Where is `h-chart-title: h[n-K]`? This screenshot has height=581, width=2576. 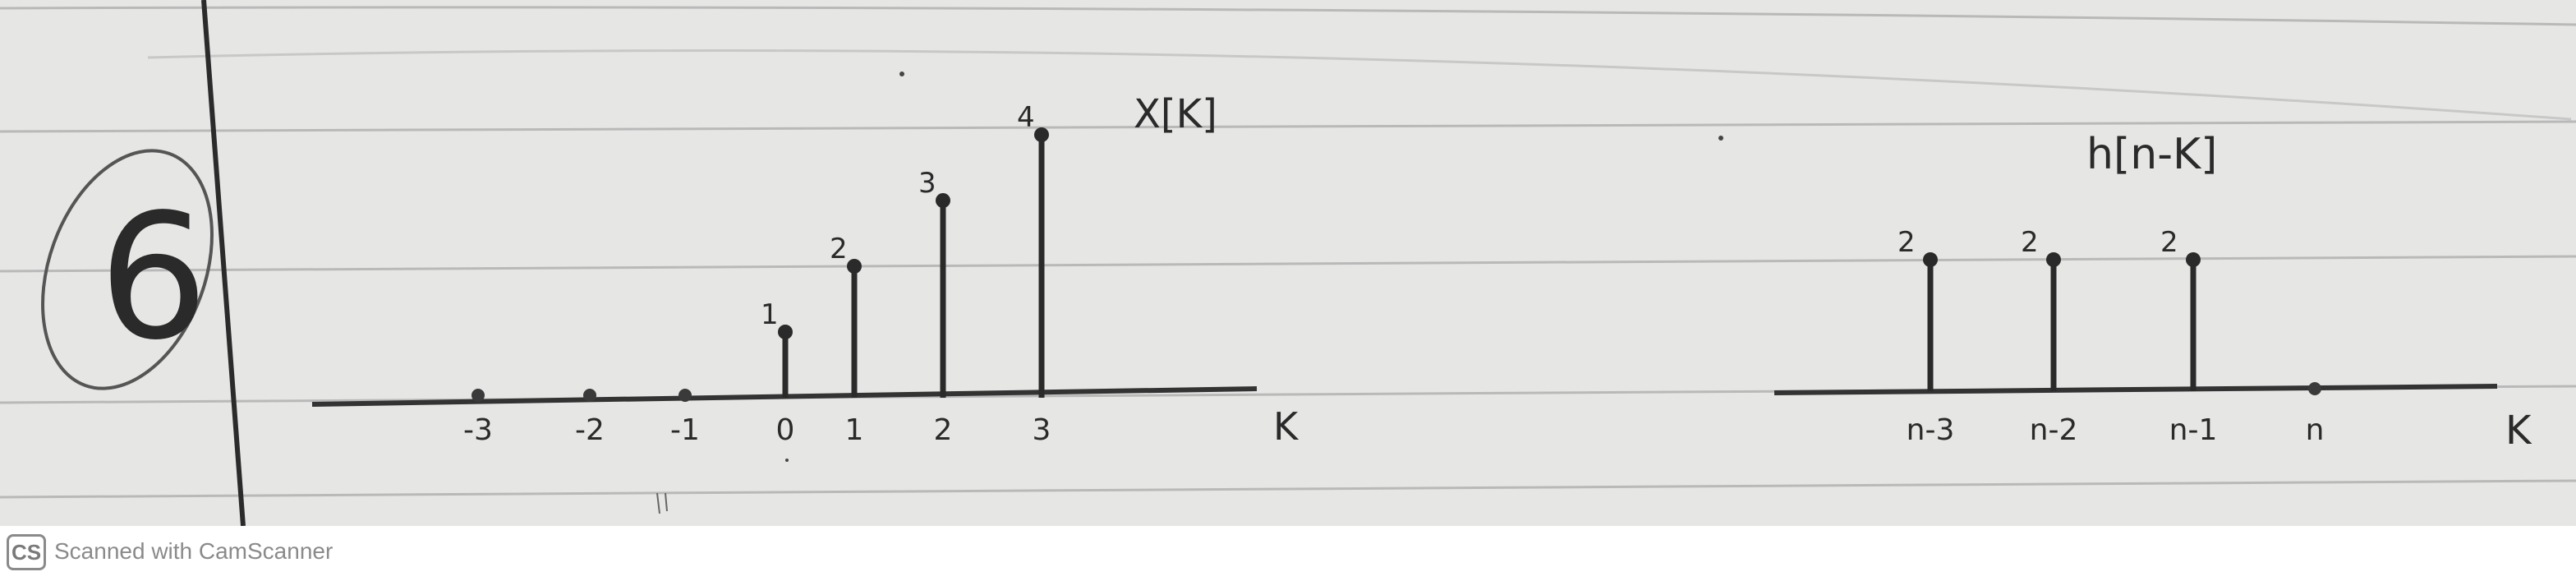
h-chart-title: h[n-K] is located at coordinates (2151, 154).